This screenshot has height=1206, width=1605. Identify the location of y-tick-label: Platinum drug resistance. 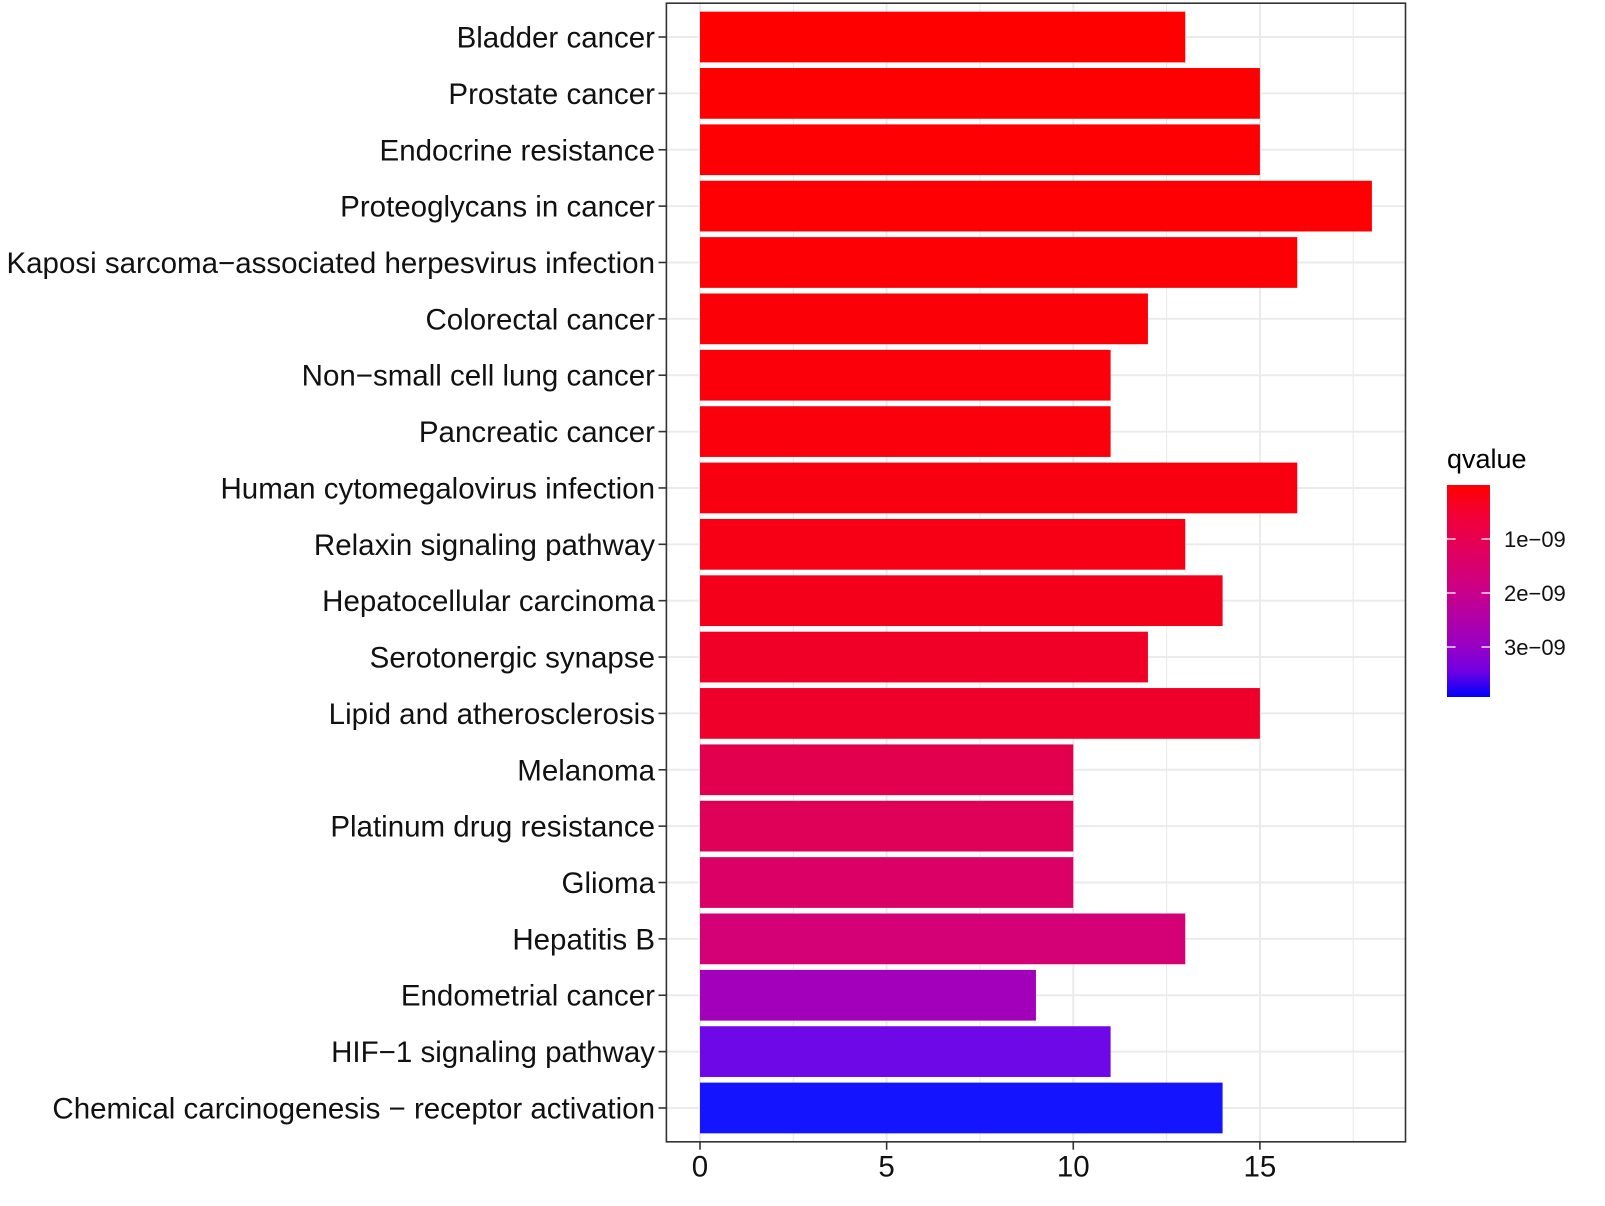
(492, 827).